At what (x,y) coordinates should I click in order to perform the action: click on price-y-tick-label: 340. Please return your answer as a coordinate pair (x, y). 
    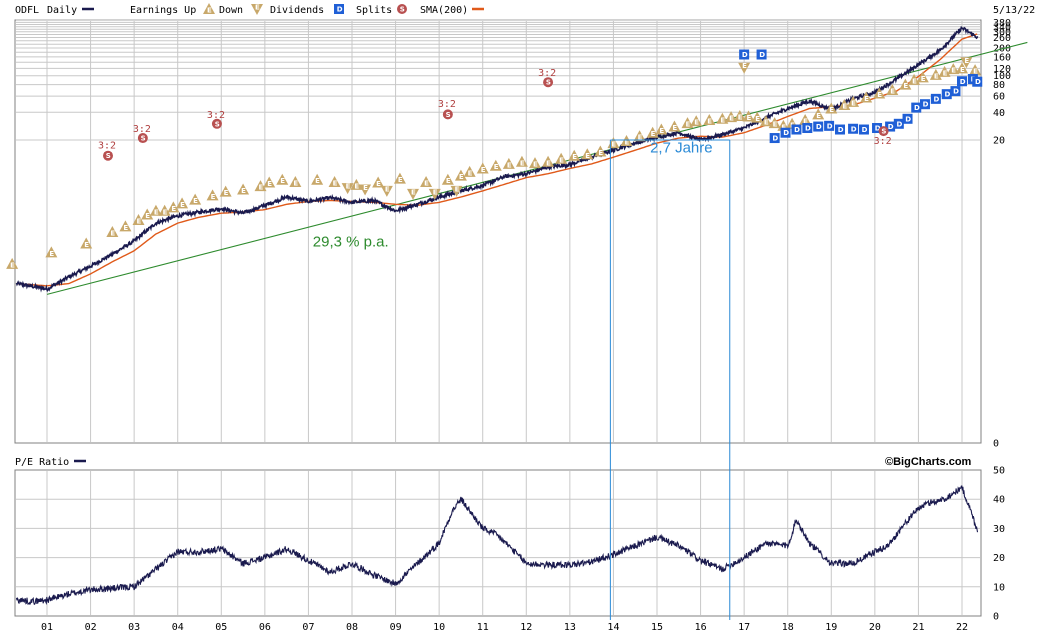
    Looking at the image, I should click on (1002, 27).